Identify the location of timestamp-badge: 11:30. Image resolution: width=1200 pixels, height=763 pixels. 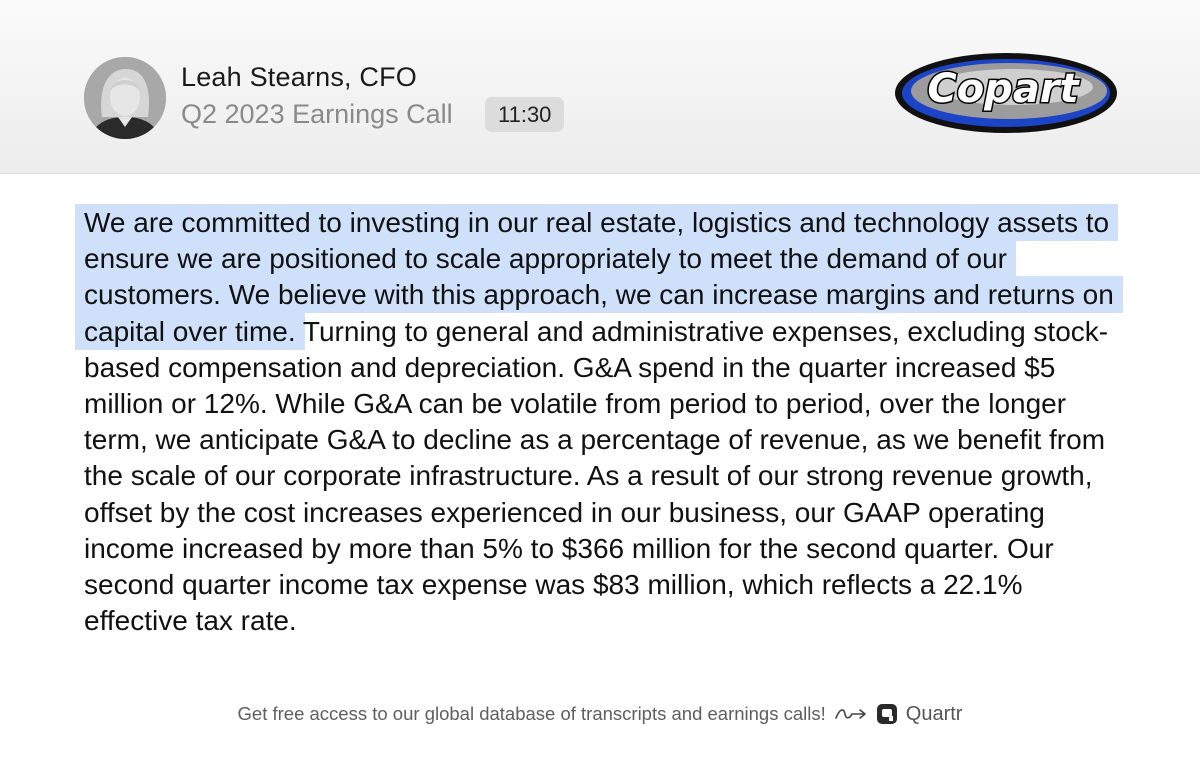
(525, 114).